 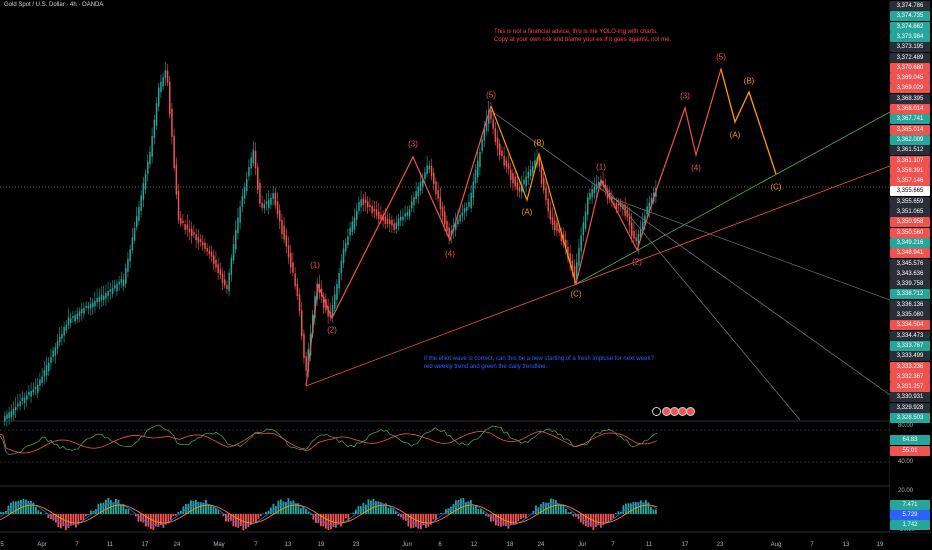 I want to click on price-label: 3,369.045, so click(x=910, y=78).